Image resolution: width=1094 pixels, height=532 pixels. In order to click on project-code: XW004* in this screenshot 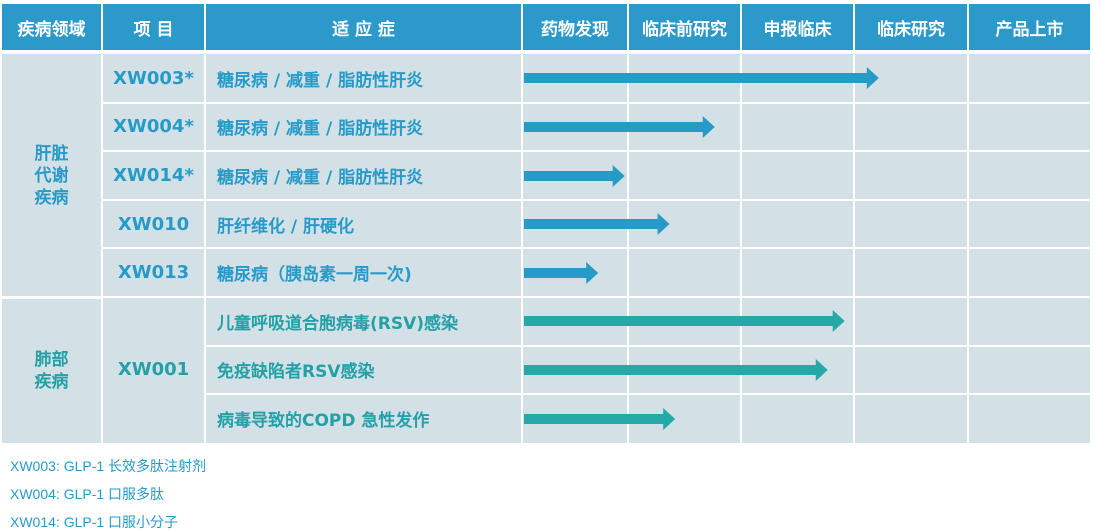, I will do `click(154, 127)`.